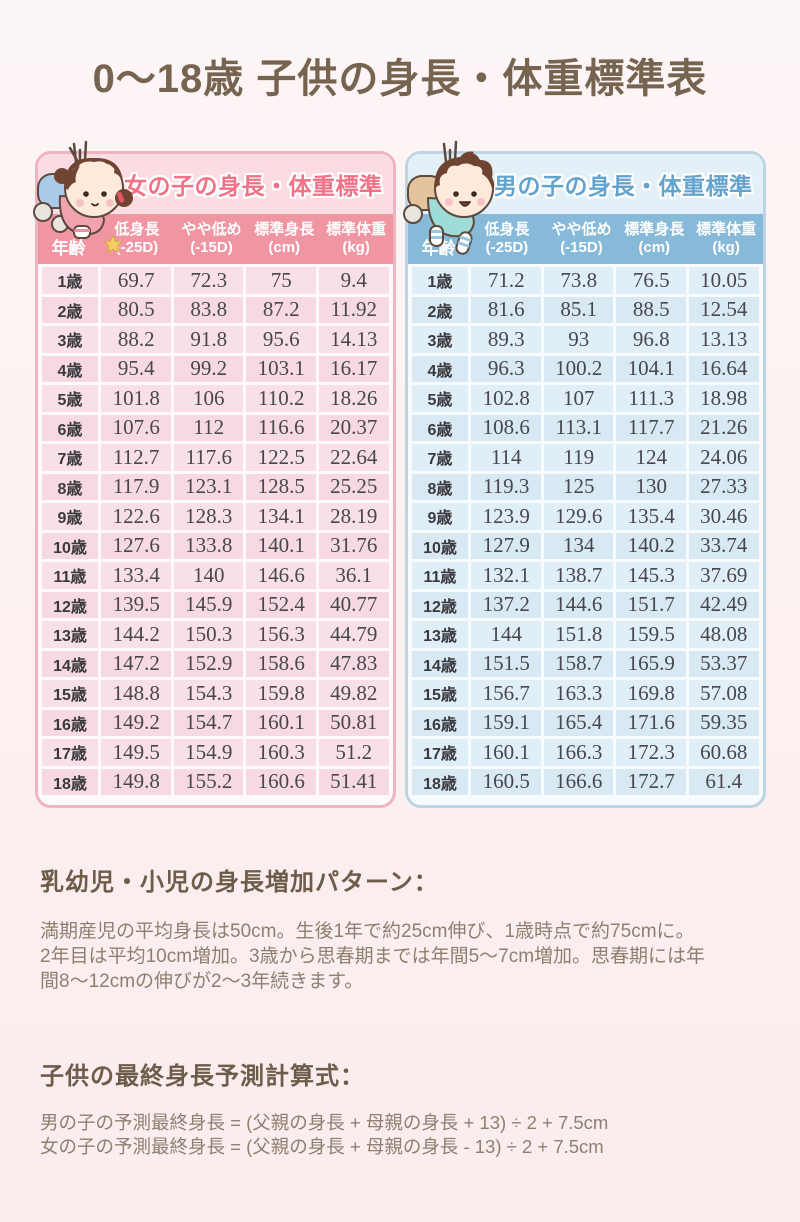  What do you see at coordinates (208, 398) in the screenshot?
I see `value-cell: 106` at bounding box center [208, 398].